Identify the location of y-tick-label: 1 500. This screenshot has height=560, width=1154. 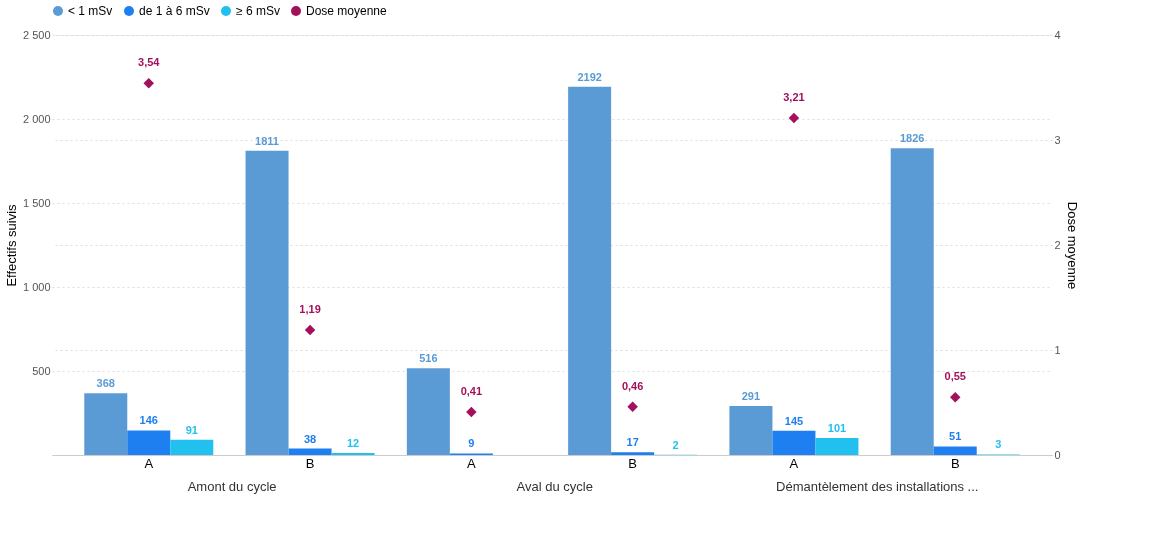
(36, 202).